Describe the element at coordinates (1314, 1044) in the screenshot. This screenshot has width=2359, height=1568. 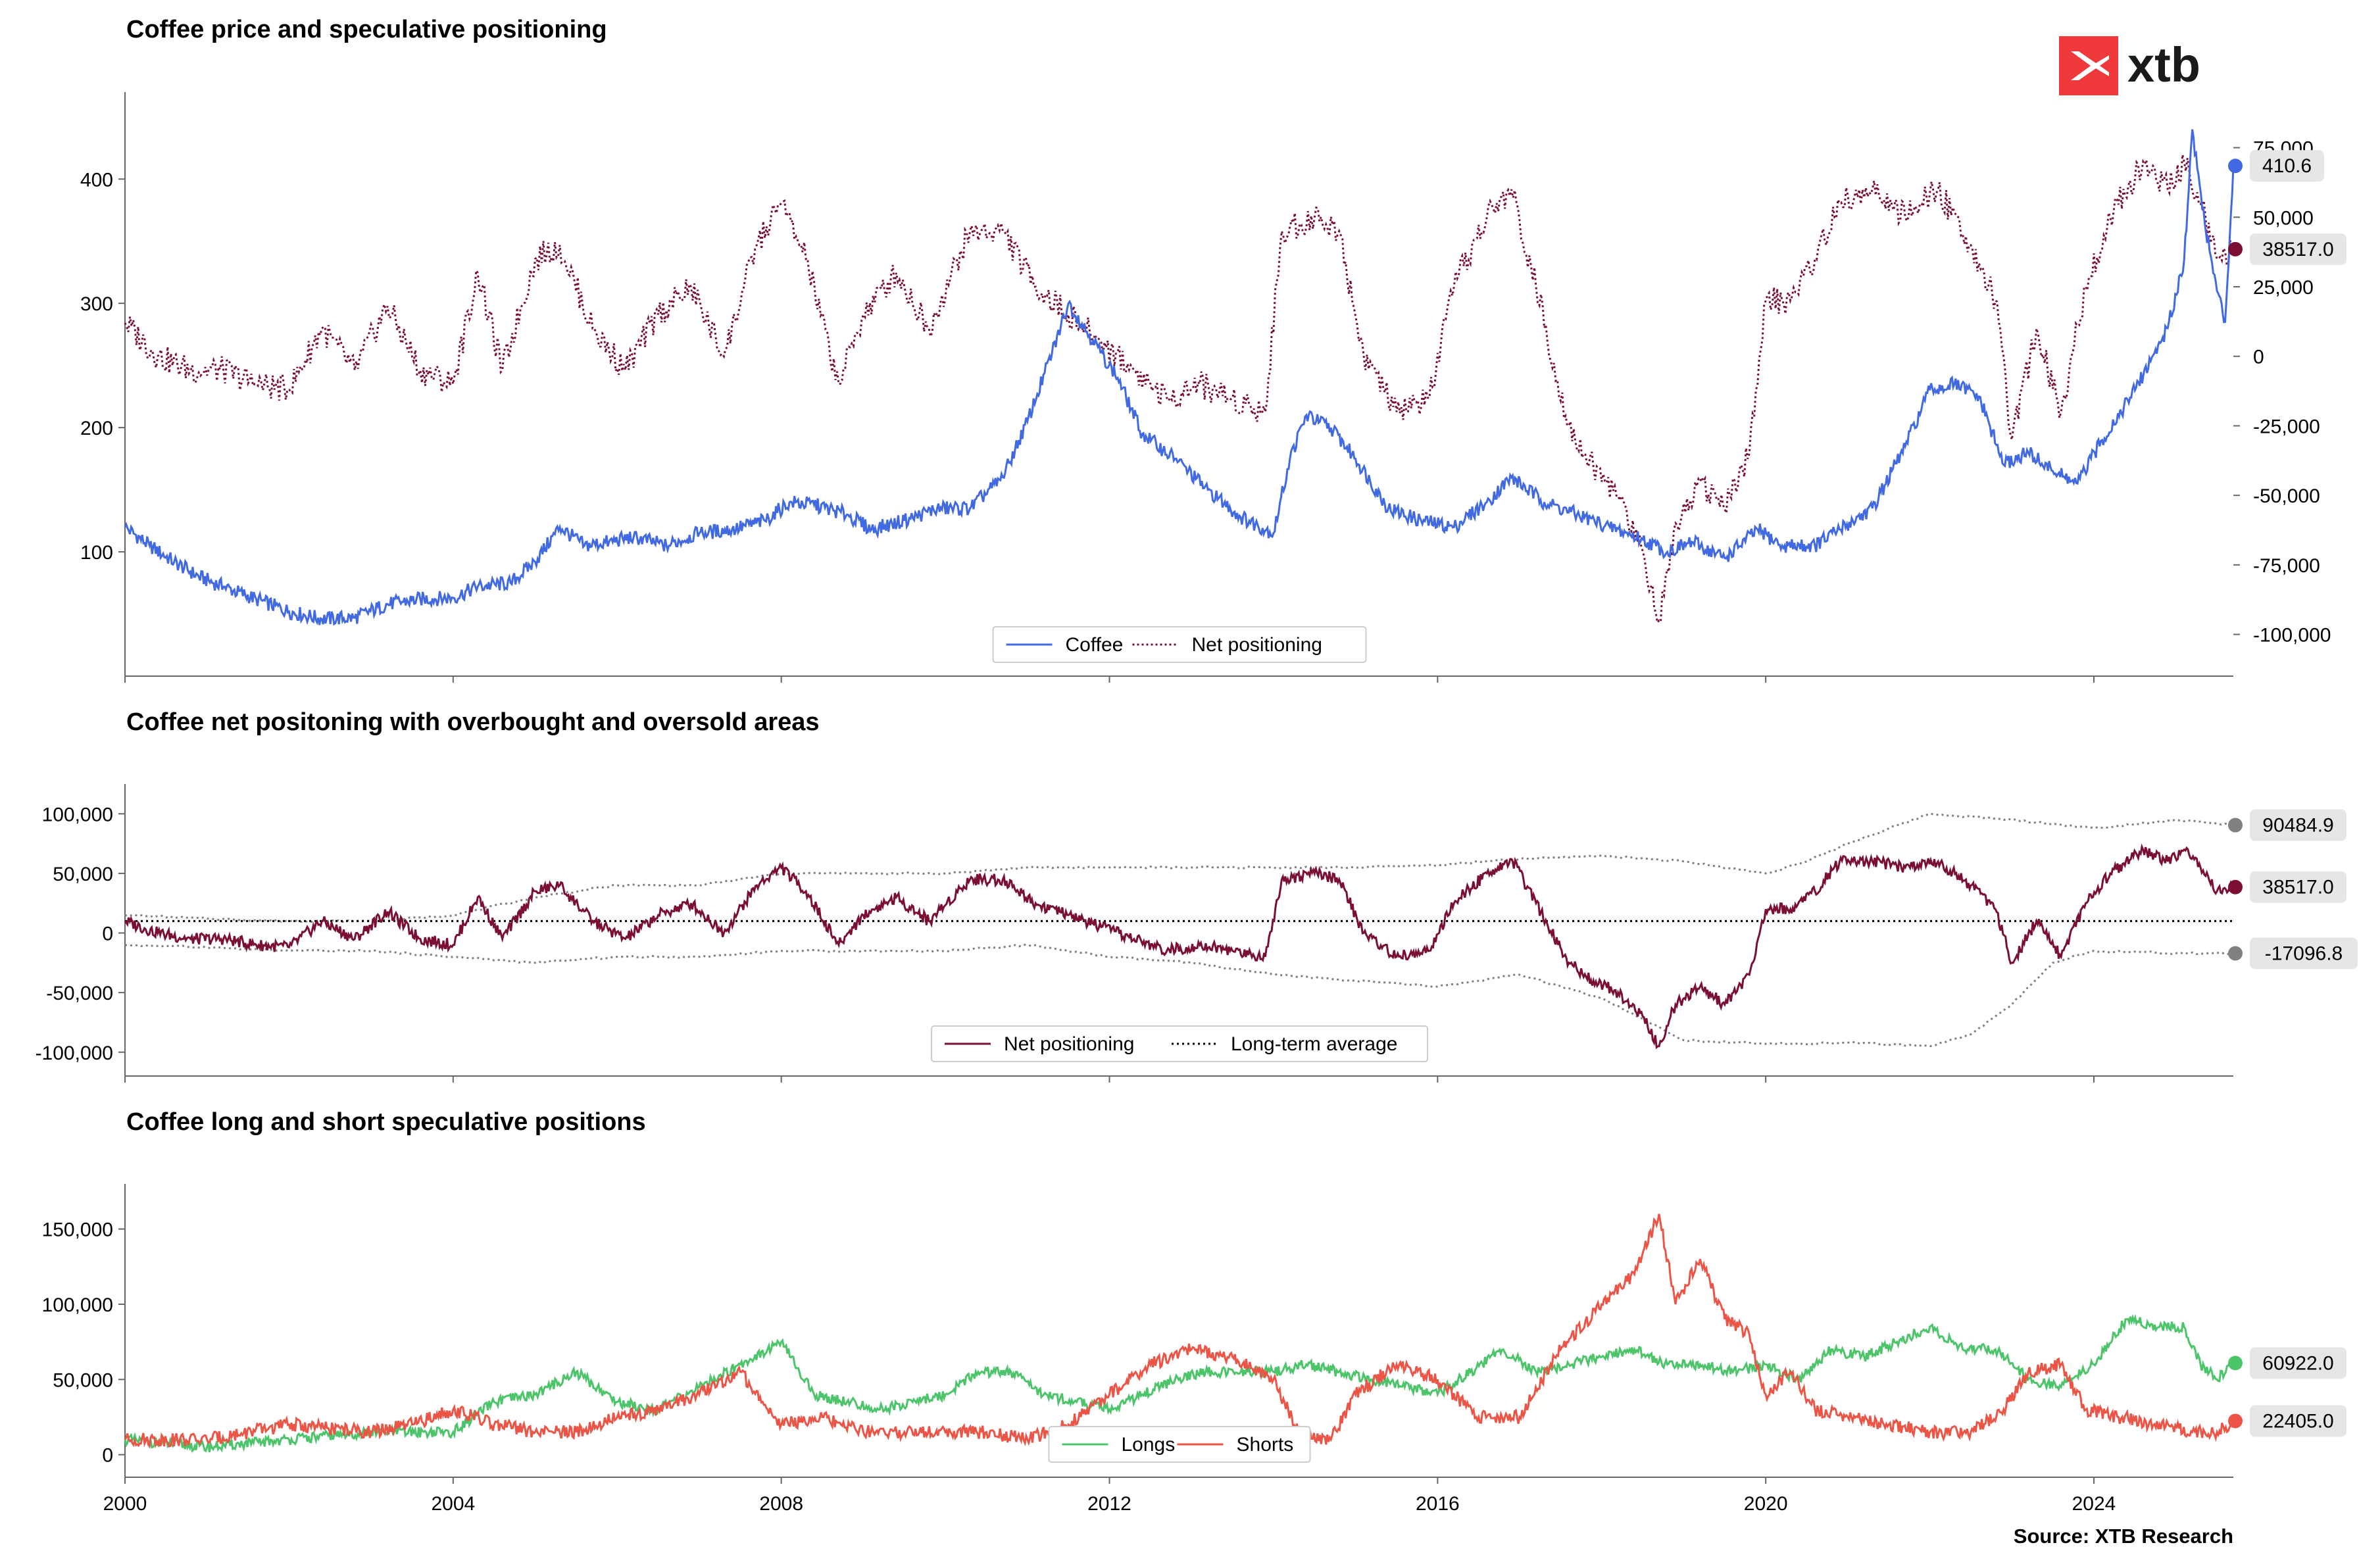
I see `panel2-legend-label-1: Long-term average` at that location.